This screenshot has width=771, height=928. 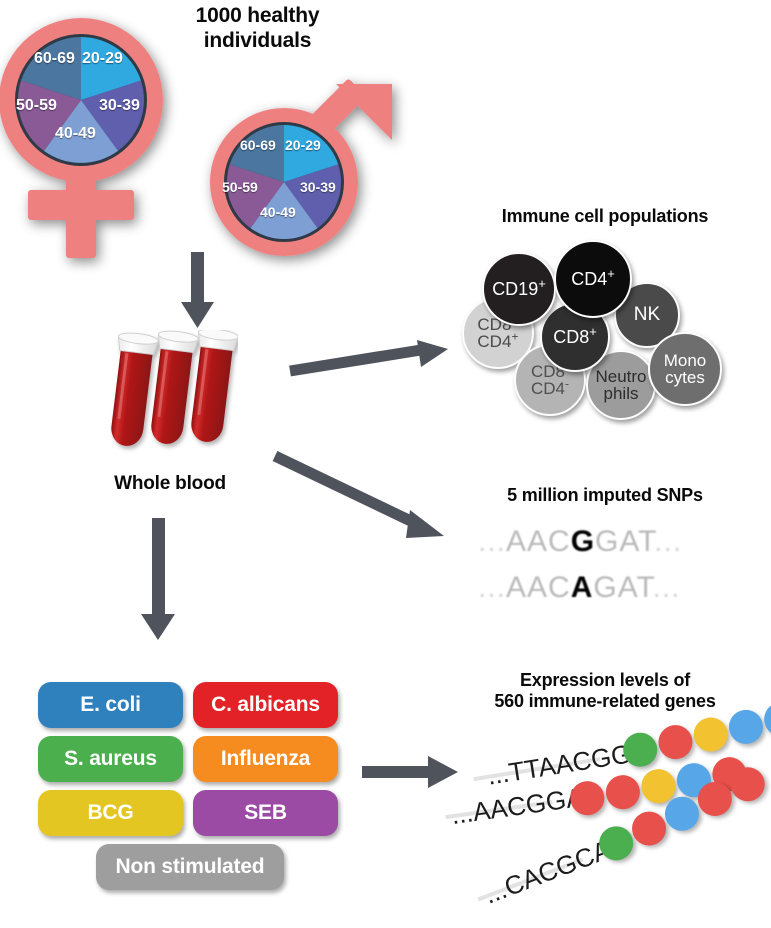 What do you see at coordinates (605, 701) in the screenshot?
I see `title-expression-line2: 560 immune-related genes` at bounding box center [605, 701].